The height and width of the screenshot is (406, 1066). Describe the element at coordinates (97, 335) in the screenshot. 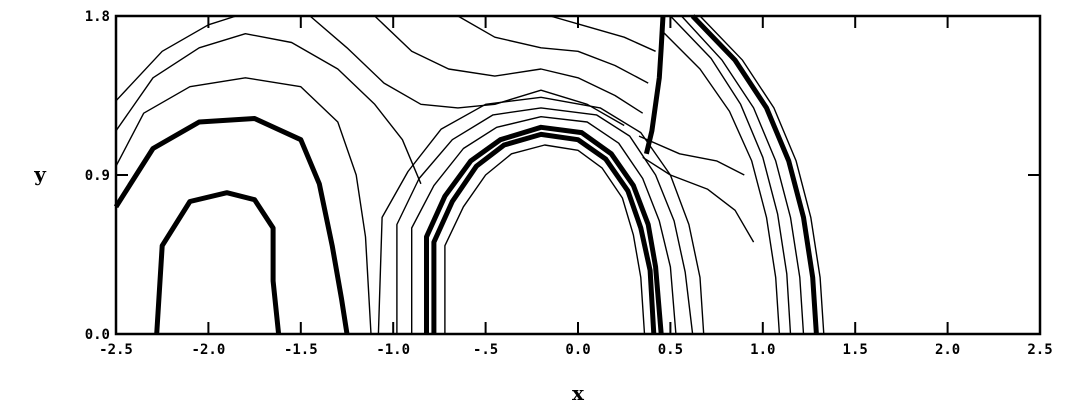

I see `y-tick-label: 0.0` at that location.